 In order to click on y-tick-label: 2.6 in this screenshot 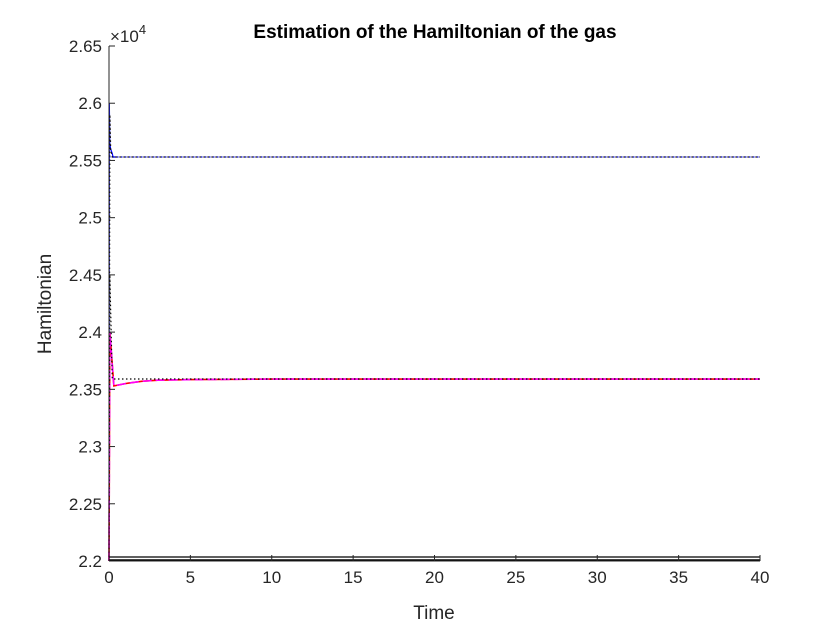, I will do `click(90, 103)`.